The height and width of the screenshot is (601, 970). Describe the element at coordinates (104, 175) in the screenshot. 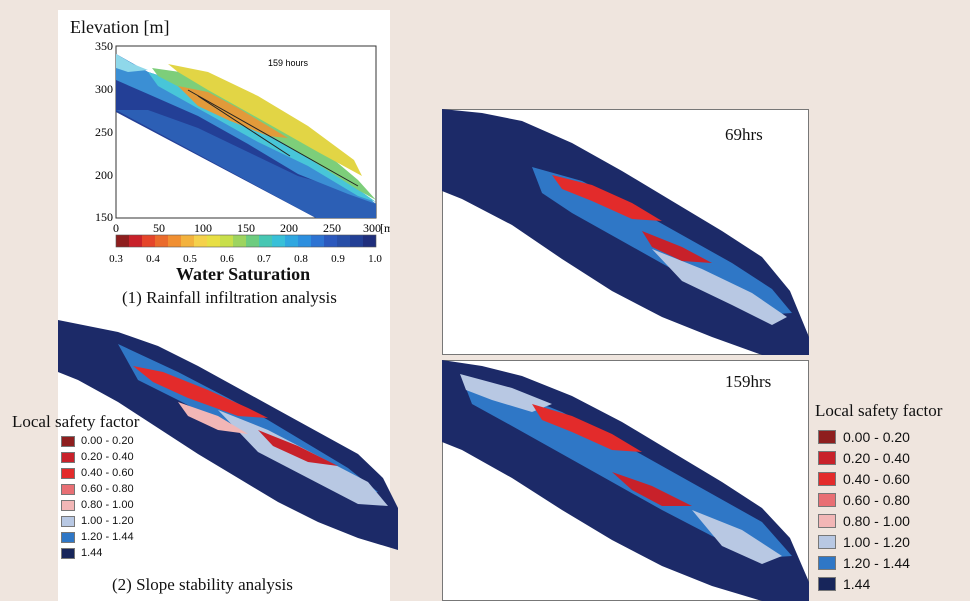

I see `y-tick: 200` at that location.